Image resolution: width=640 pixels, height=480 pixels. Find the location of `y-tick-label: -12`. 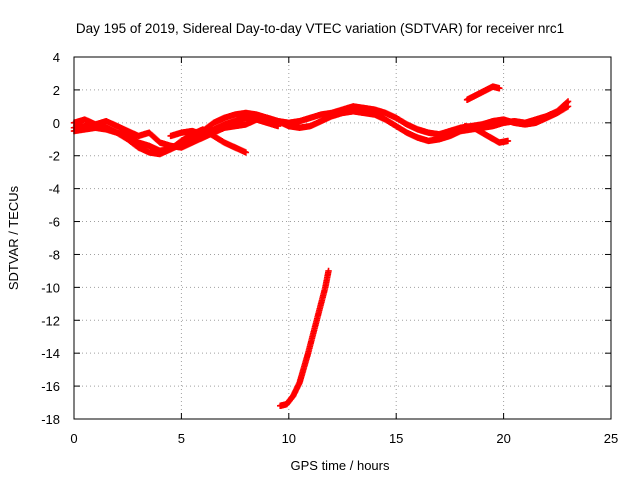

y-tick-label: -12 is located at coordinates (50, 320).